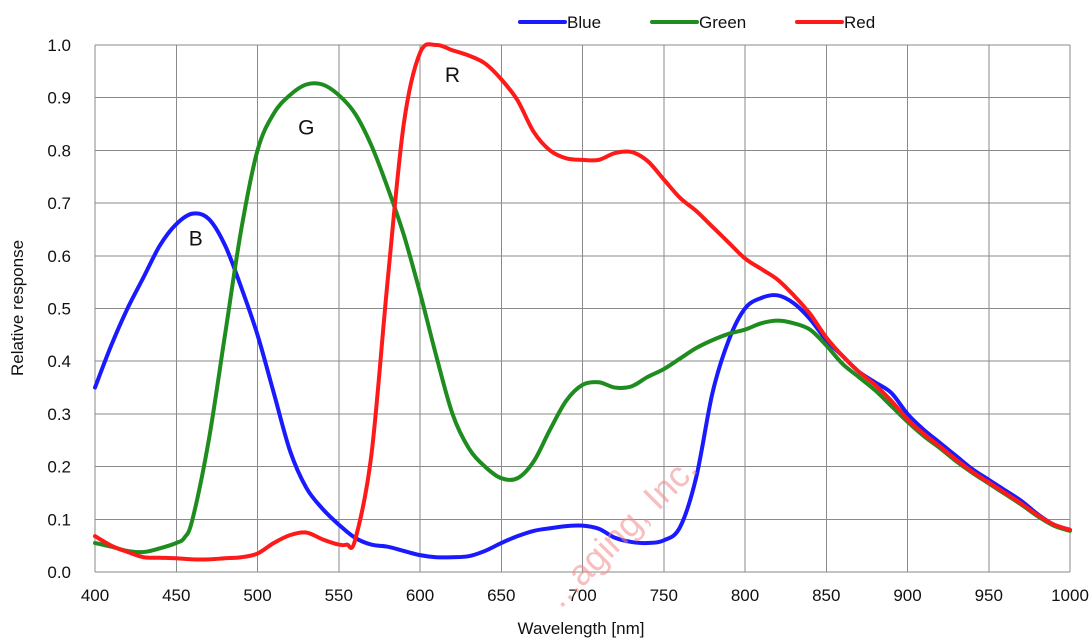  I want to click on curve-annotations: B G R, so click(324, 157).